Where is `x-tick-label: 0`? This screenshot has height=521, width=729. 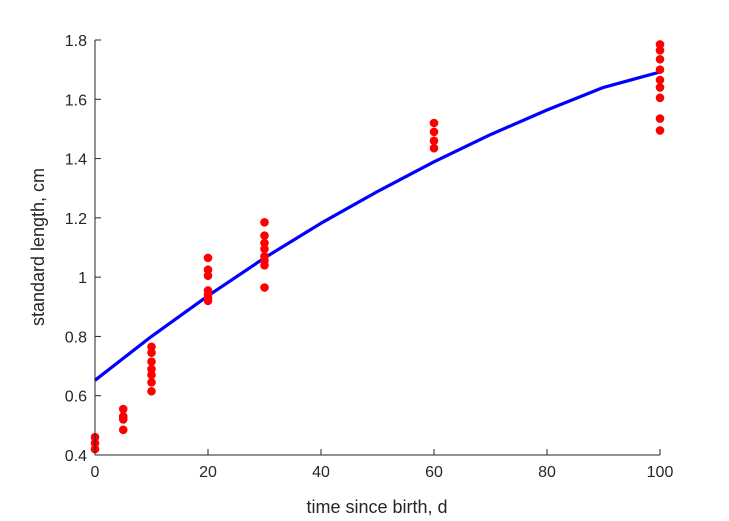 x-tick-label: 0 is located at coordinates (95, 472).